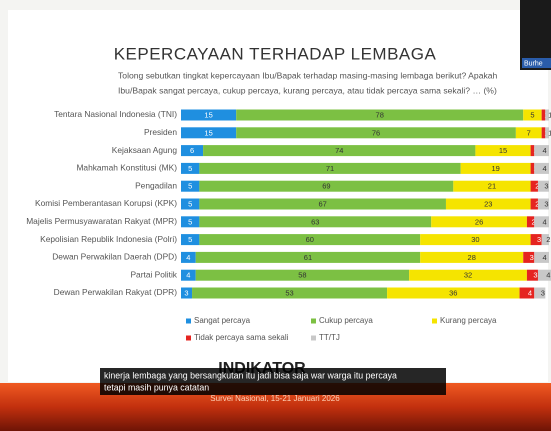 The height and width of the screenshot is (431, 551). What do you see at coordinates (275, 53) in the screenshot?
I see `chart-title: KEPERCAYAAN TERHADAP LEMBAGA` at bounding box center [275, 53].